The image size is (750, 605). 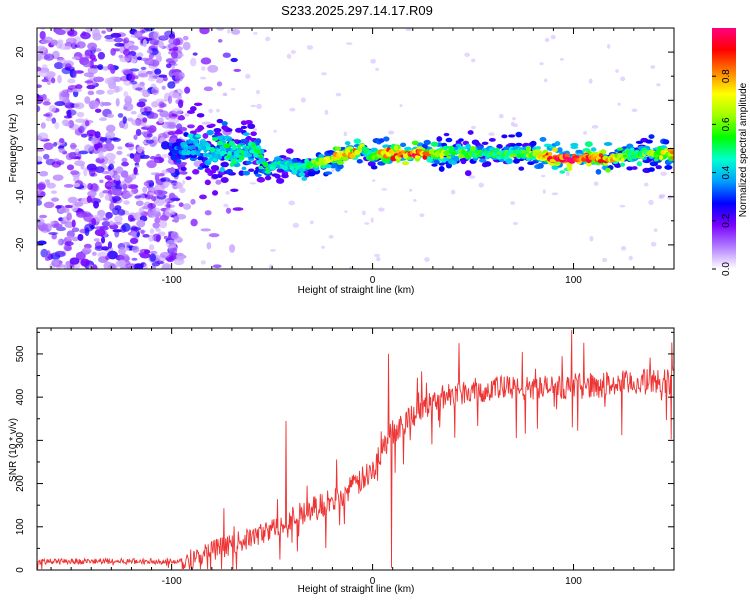 What do you see at coordinates (20, 196) in the screenshot?
I see `spectrogram-y-tick-label: -10` at bounding box center [20, 196].